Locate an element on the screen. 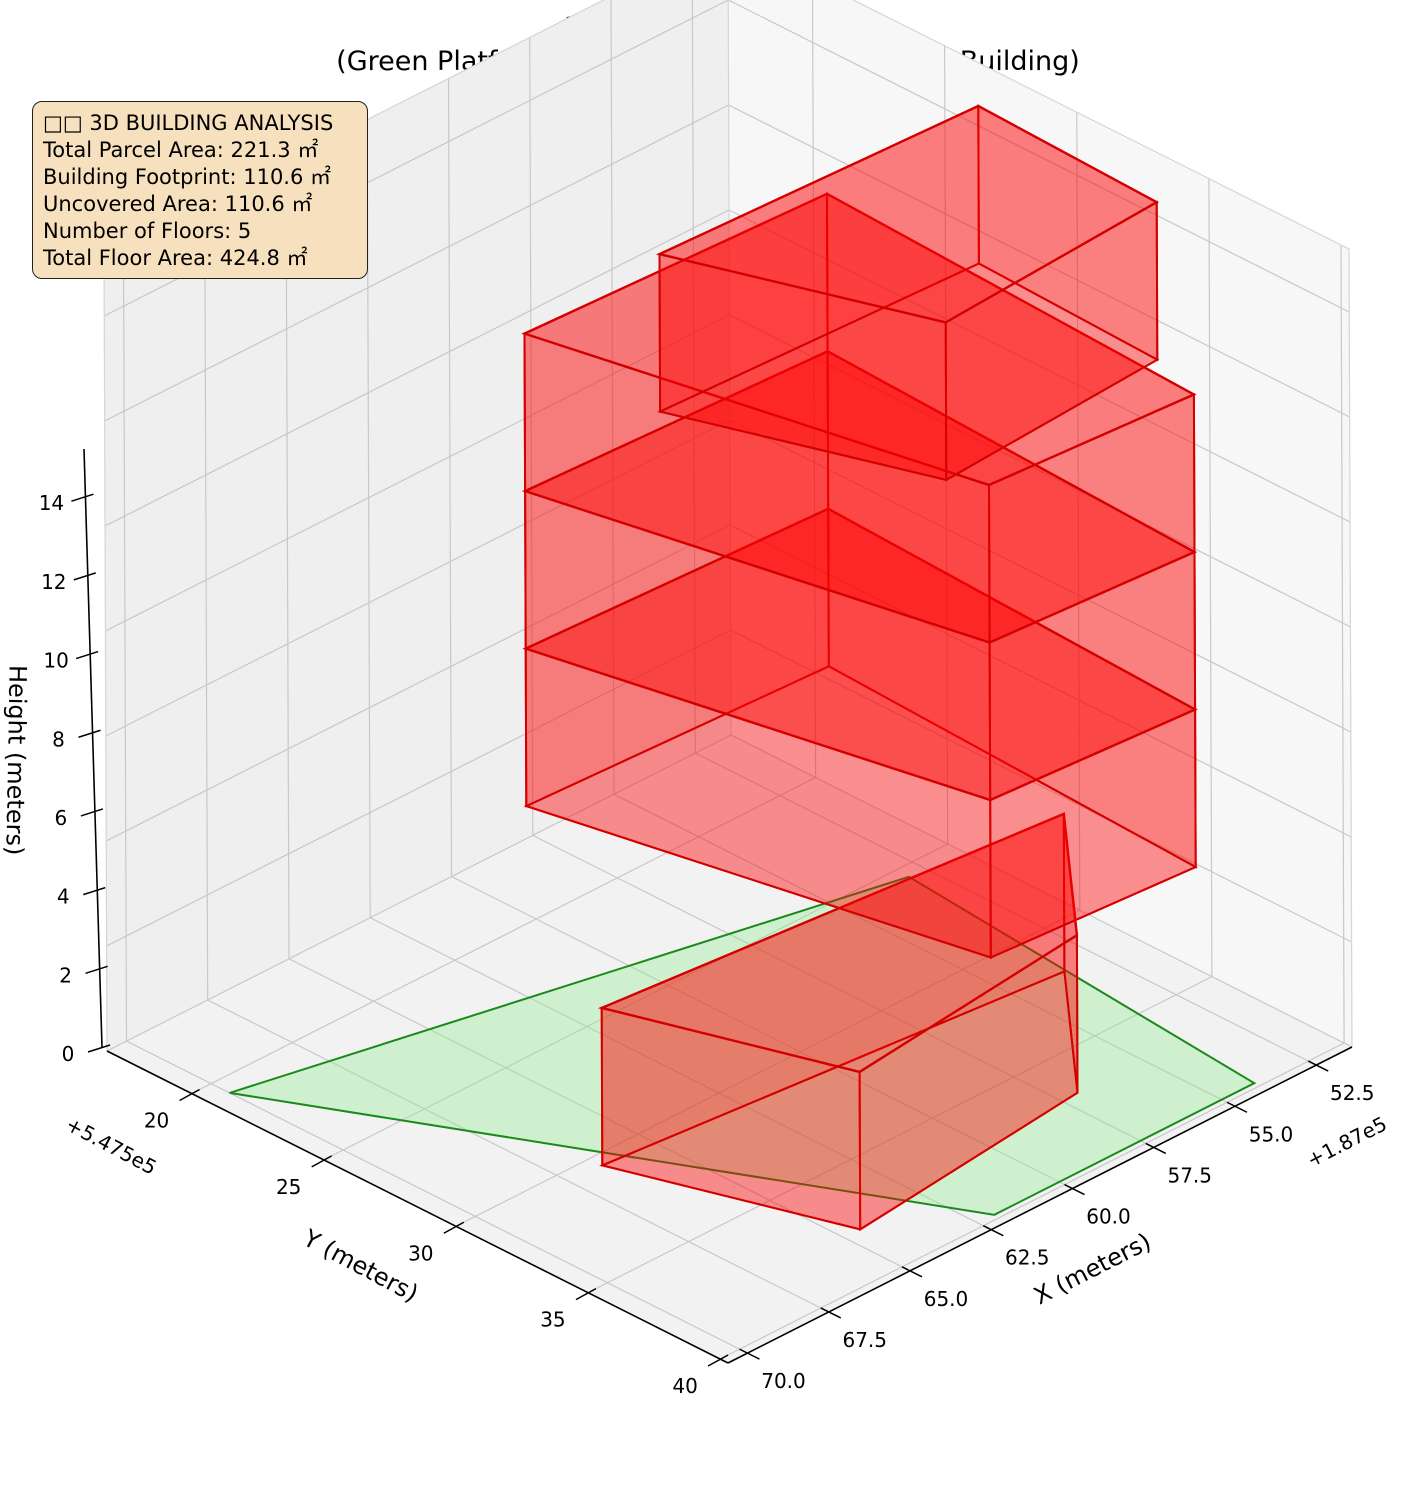 The width and height of the screenshot is (1416, 1486). info-heading: □□ 3D BUILDING ANALYSIS is located at coordinates (188, 123).